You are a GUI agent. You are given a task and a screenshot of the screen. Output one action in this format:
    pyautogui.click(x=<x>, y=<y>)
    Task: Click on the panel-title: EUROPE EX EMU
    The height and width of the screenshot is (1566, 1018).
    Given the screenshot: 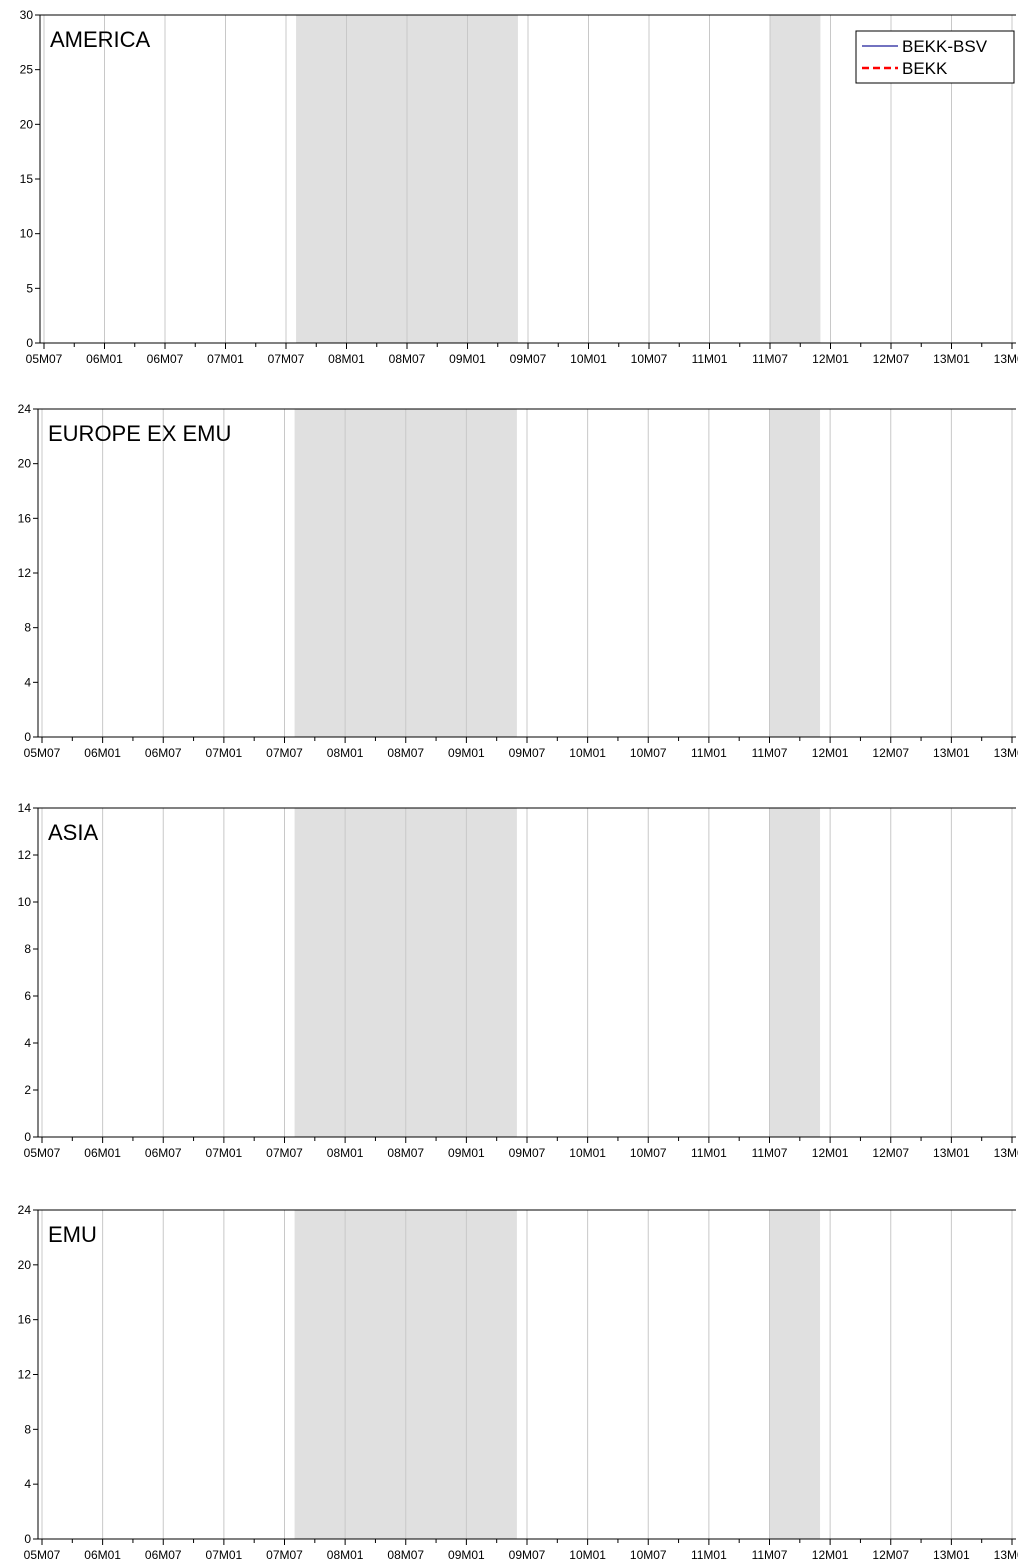 What is the action you would take?
    pyautogui.click(x=139, y=433)
    